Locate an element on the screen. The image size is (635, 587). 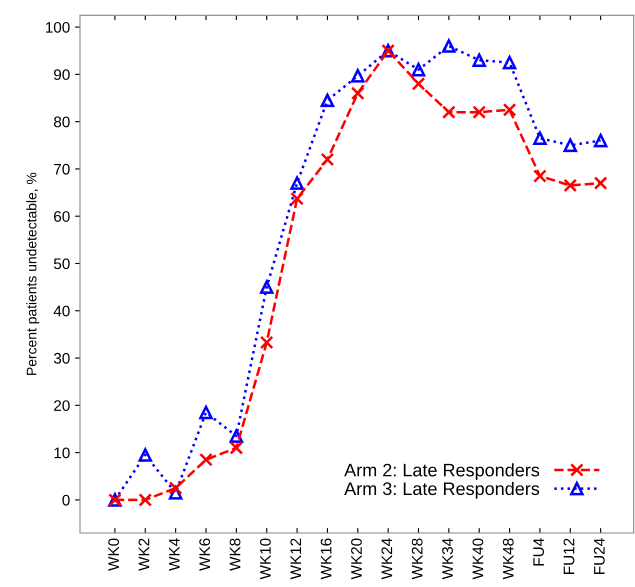
legend-label: Arm 2: Late Responders is located at coordinates (442, 471).